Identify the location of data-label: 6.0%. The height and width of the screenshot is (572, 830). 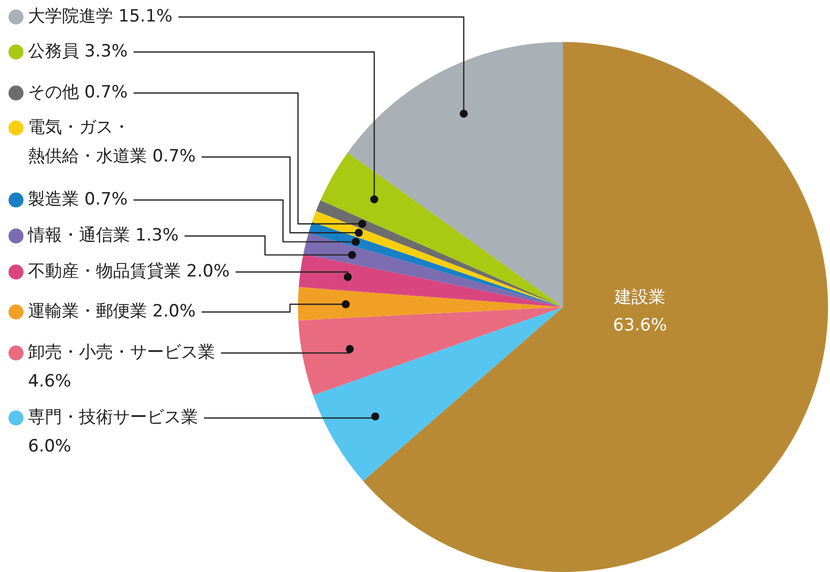
(50, 446).